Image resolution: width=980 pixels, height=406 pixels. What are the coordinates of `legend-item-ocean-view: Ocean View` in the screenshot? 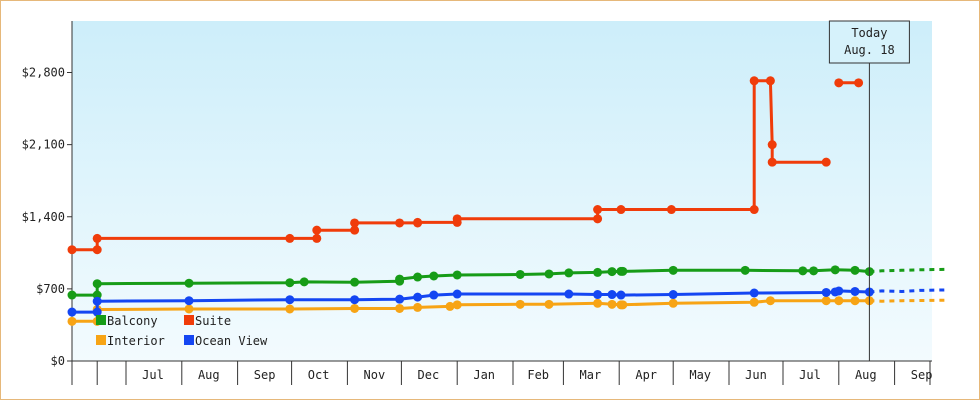 It's located at (226, 341).